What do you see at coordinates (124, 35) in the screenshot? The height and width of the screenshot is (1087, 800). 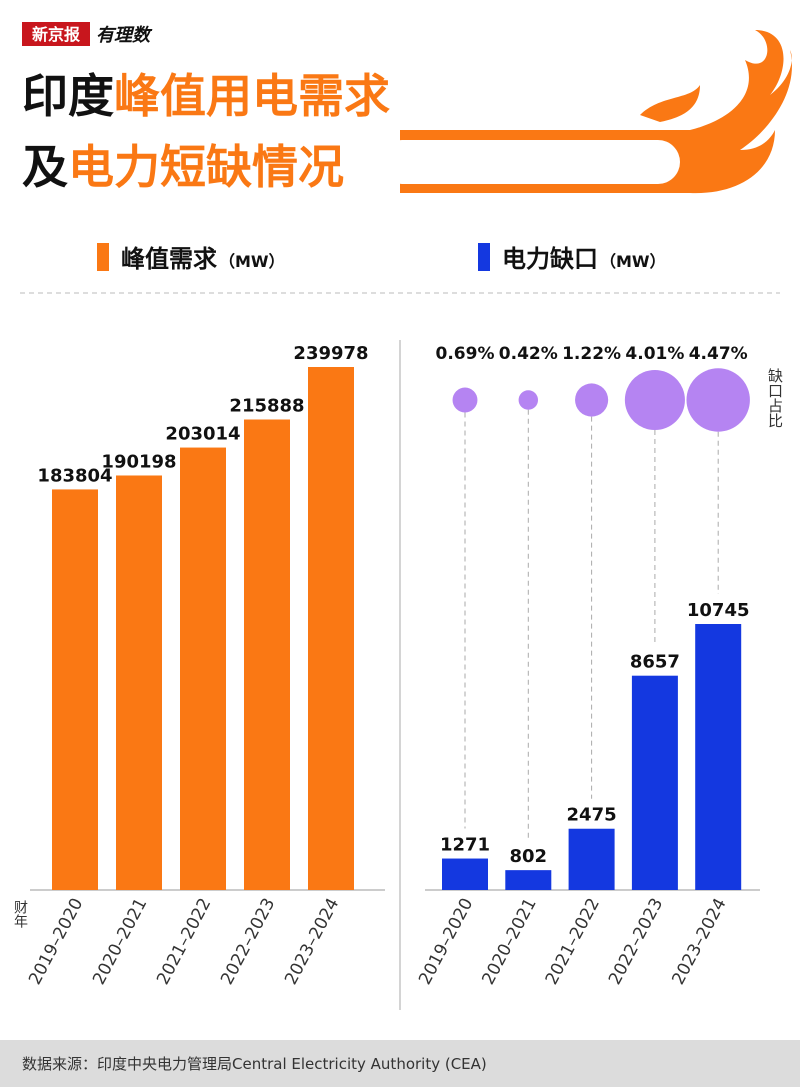 I see `logo-sub: 有理数` at bounding box center [124, 35].